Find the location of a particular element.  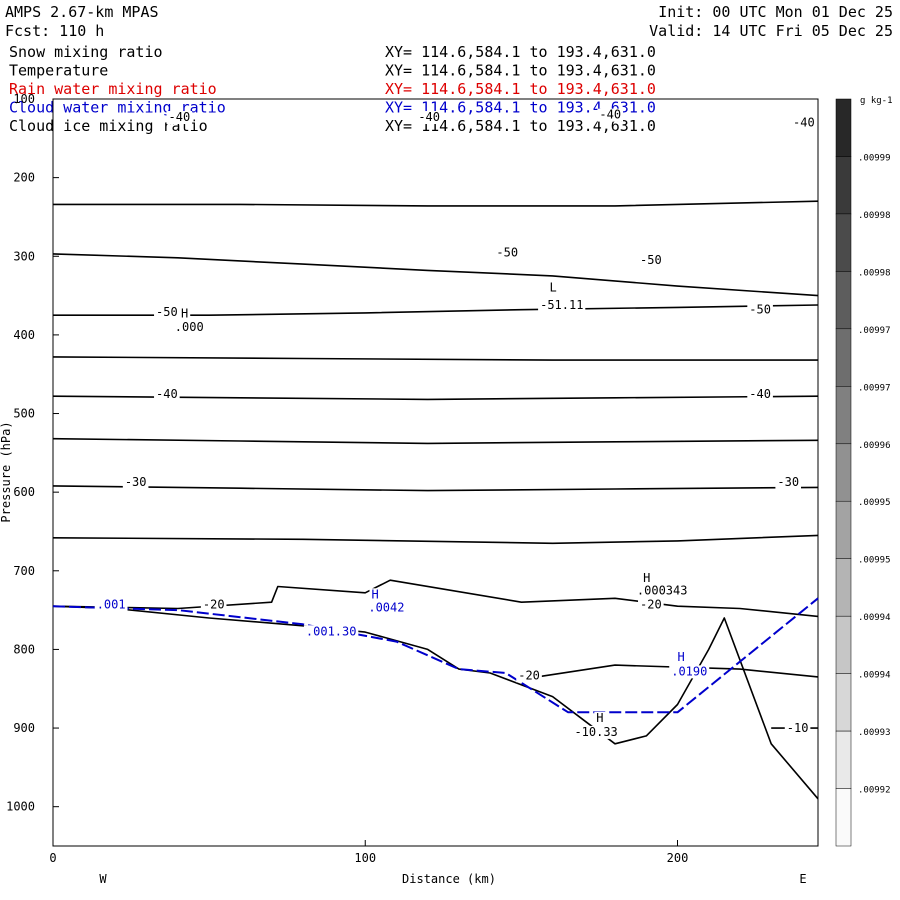

y-tick-label: 1000 is located at coordinates (20, 807).